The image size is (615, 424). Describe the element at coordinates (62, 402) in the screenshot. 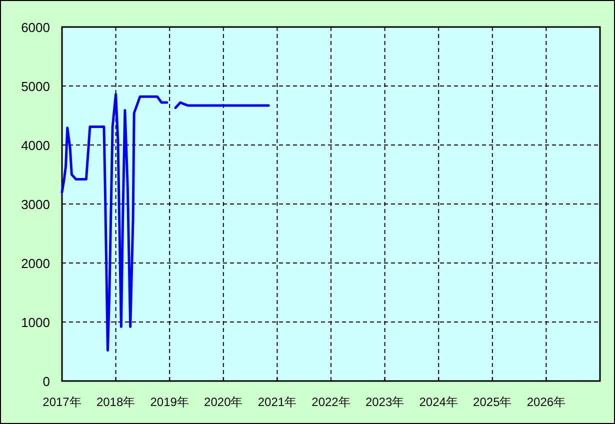

I see `x-tick-label: 2017年` at that location.